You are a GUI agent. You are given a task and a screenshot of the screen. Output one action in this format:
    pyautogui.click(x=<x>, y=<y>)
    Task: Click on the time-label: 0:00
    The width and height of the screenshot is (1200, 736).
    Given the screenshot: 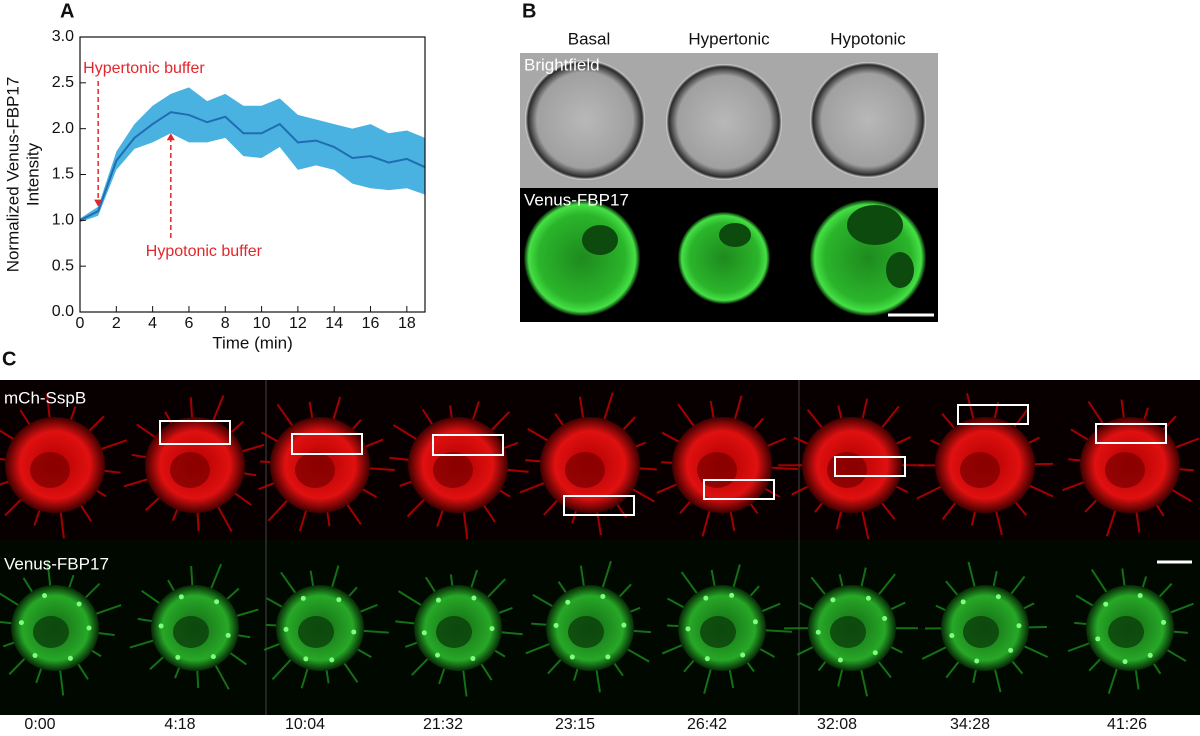 What is the action you would take?
    pyautogui.click(x=39, y=724)
    